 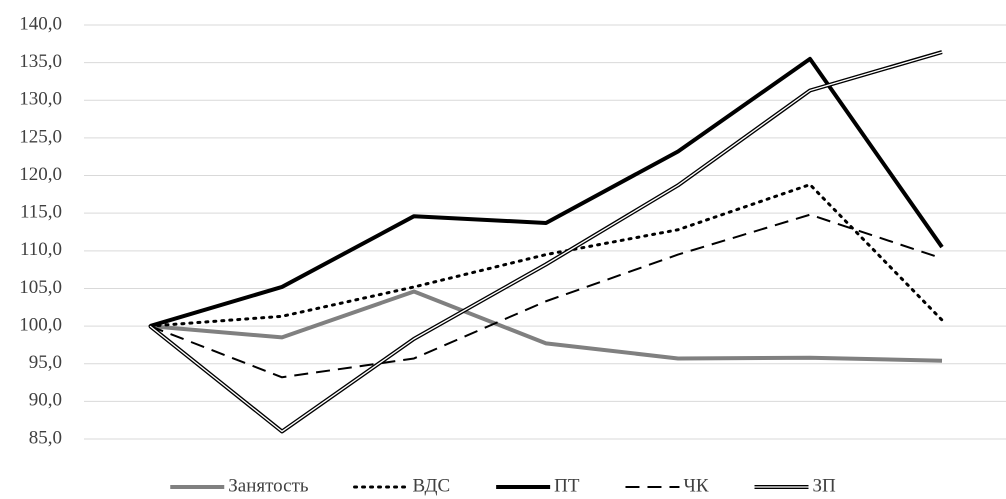 I want to click on legend-label: ВДС, so click(x=432, y=485).